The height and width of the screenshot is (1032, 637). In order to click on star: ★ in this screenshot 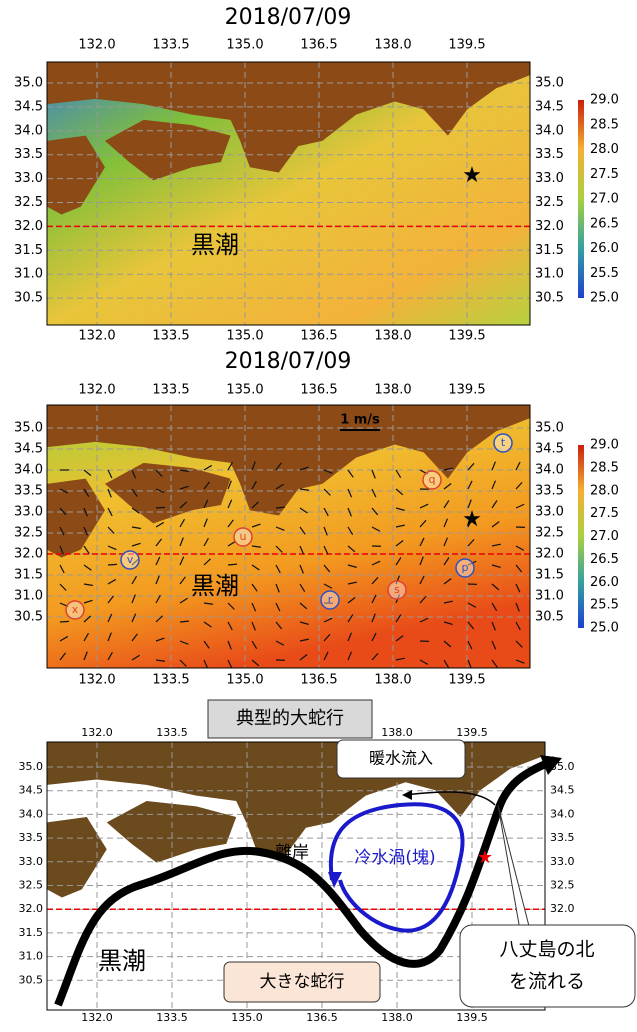, I will do `click(472, 175)`.